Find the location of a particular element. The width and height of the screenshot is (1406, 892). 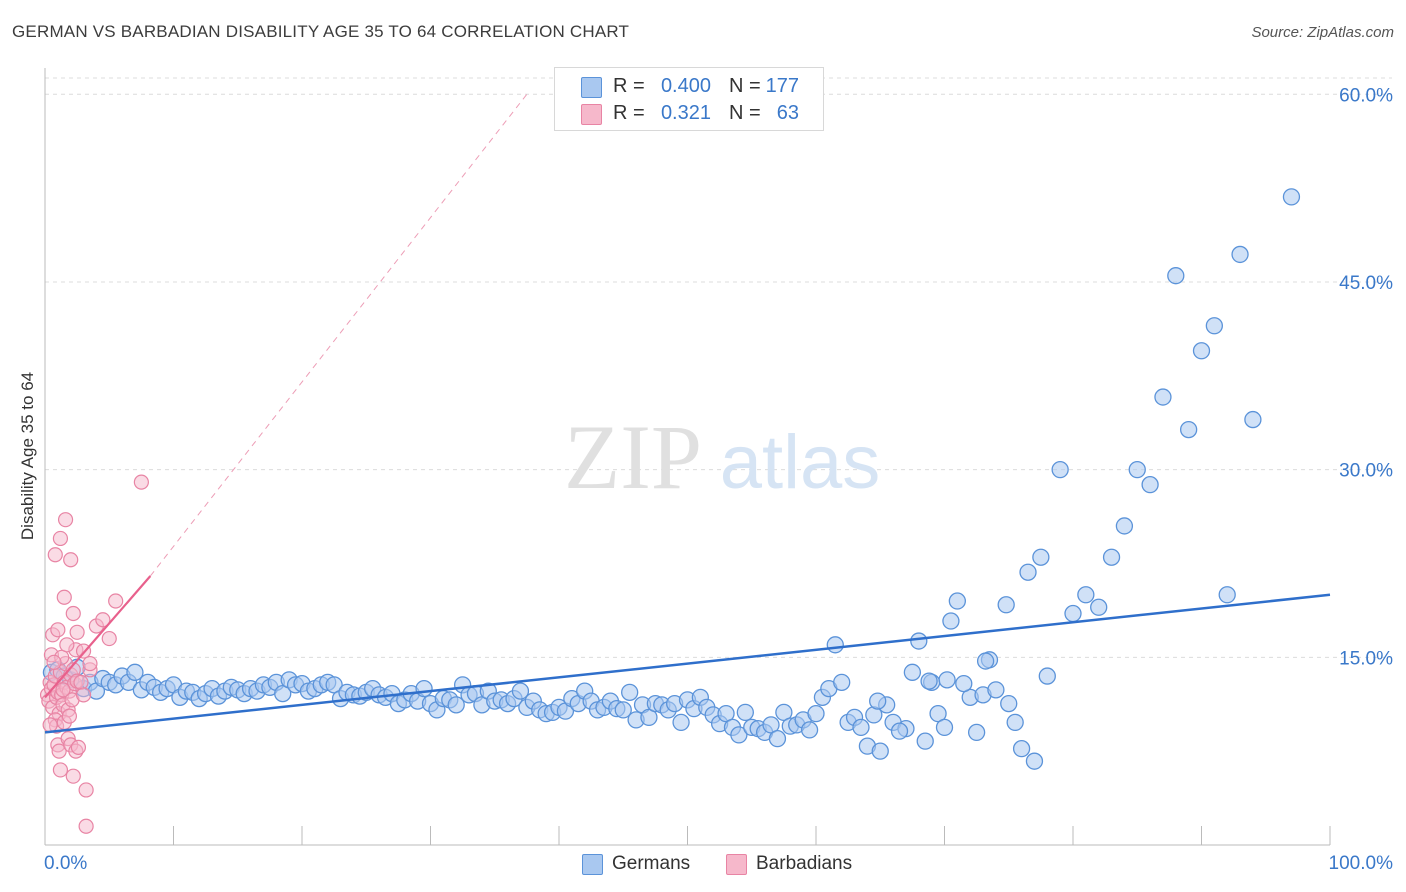

legend-item-barbadians: Barbadians is located at coordinates (796, 865).